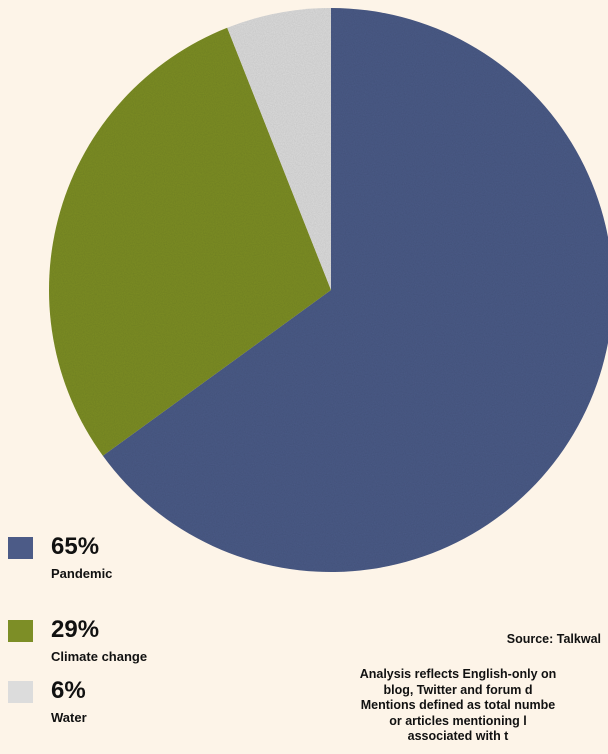 The width and height of the screenshot is (608, 754). Describe the element at coordinates (458, 705) in the screenshot. I see `methodology-line: Mentions defined as total numbe` at that location.